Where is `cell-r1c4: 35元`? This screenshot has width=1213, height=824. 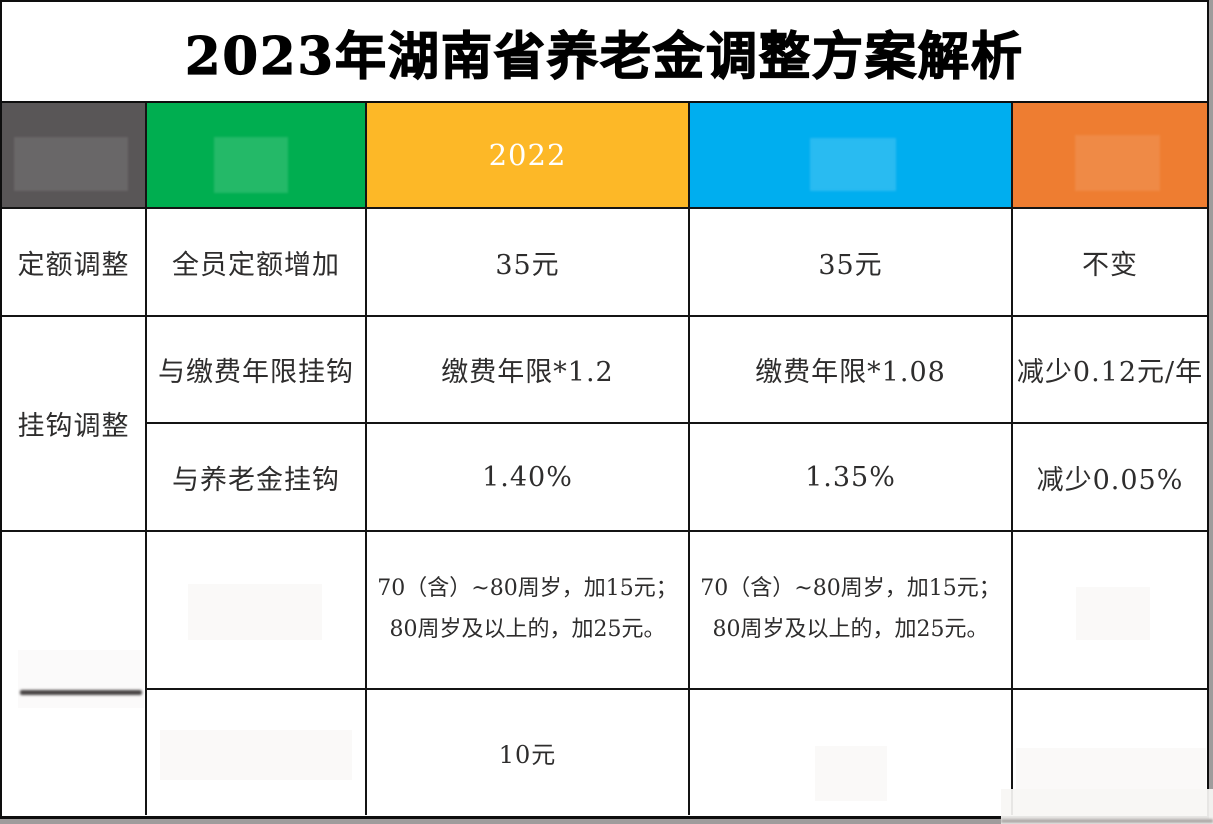
cell-r1c4: 35元 is located at coordinates (851, 263).